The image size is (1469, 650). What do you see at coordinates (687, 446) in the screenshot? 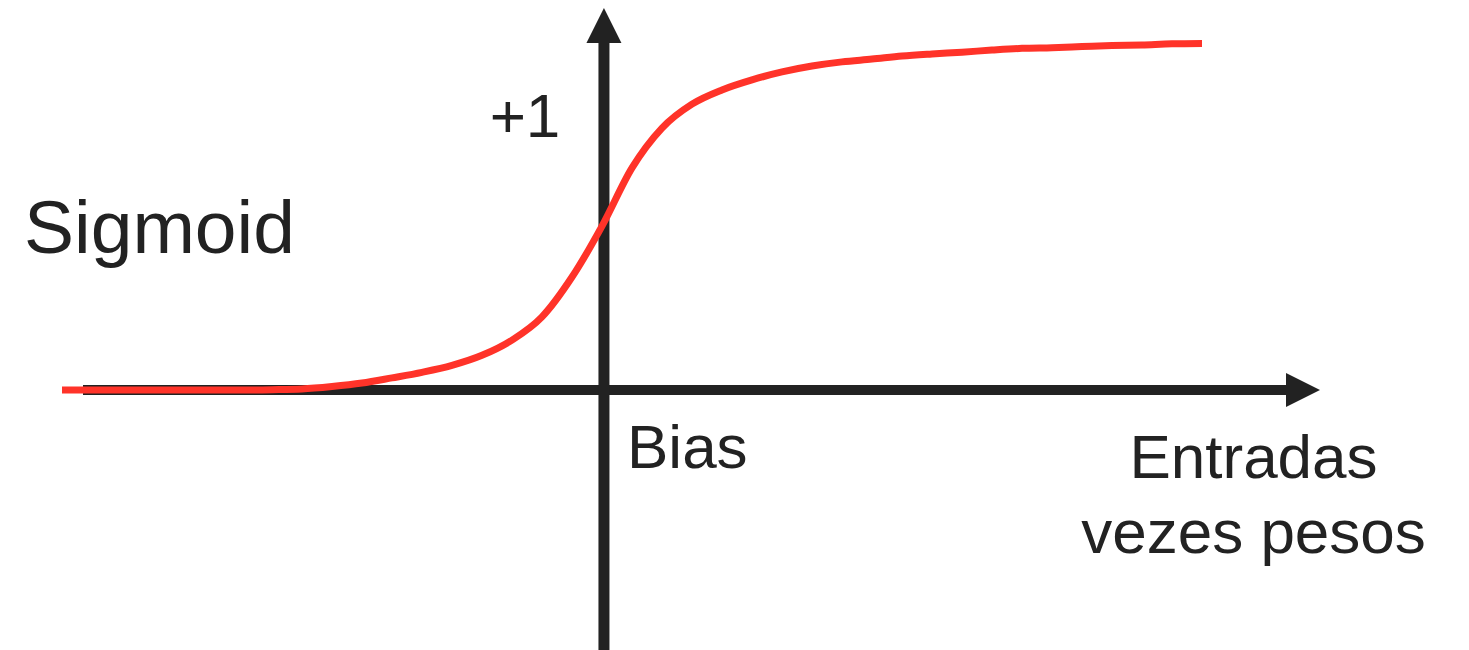
I see `text: Bias` at bounding box center [687, 446].